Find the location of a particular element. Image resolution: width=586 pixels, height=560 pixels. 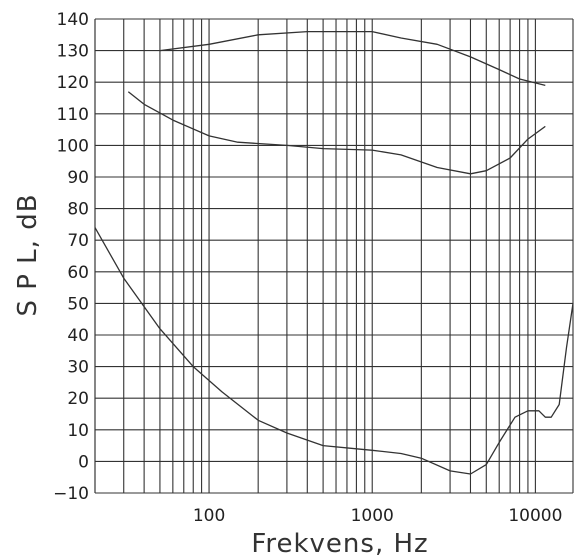

y-tick-label: 100 is located at coordinates (73, 146).